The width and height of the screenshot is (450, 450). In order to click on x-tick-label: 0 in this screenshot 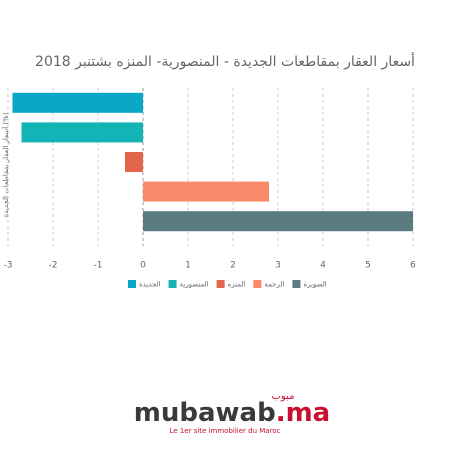, I will do `click(143, 266)`.